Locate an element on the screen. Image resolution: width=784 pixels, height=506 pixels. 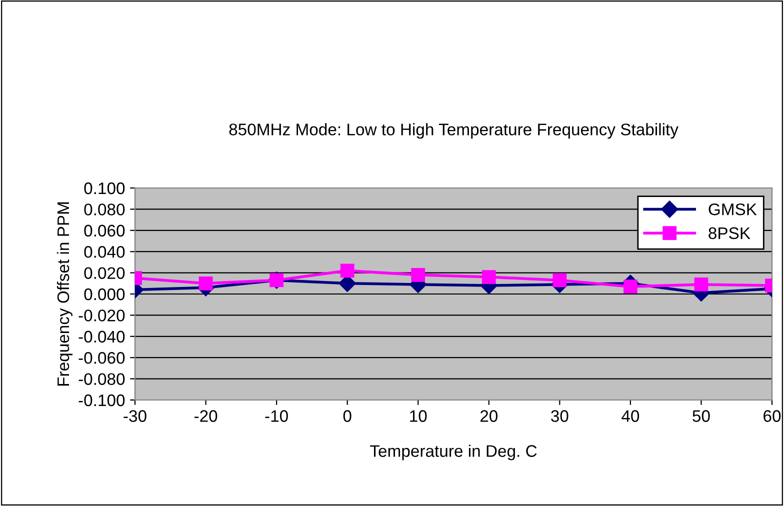
legend-label: GMSK is located at coordinates (732, 209).